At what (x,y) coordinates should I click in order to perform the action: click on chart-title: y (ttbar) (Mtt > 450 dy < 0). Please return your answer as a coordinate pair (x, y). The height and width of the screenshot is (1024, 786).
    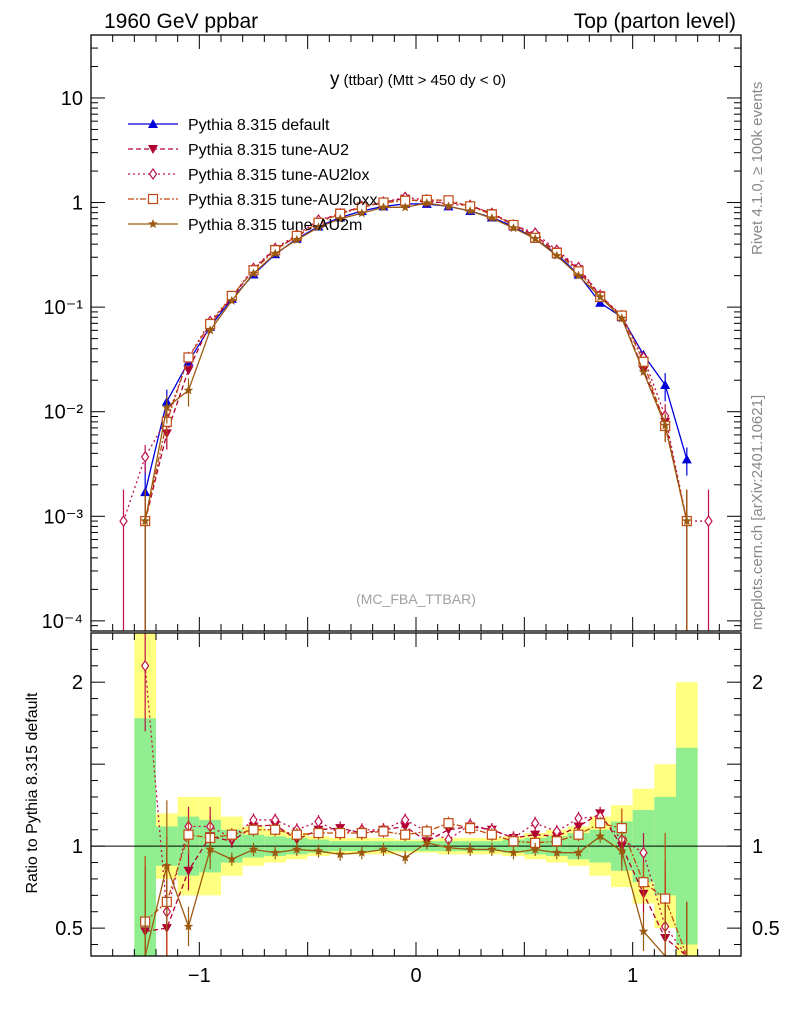
    Looking at the image, I should click on (418, 79).